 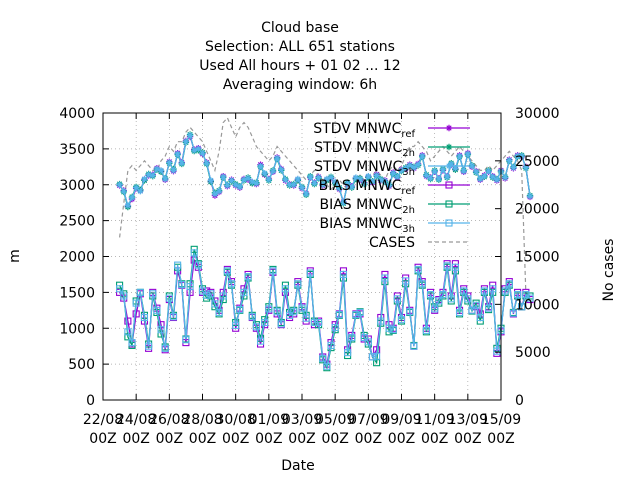 I want to click on legend-label: STDV MNWC3h, so click(x=364, y=168).